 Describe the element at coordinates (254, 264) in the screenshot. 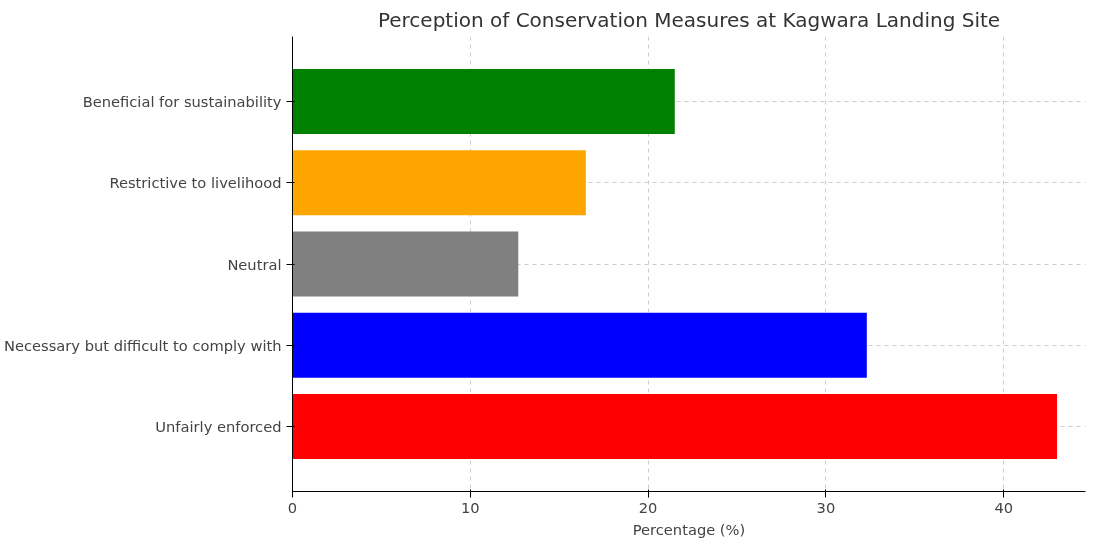

I see `y-tick-label: Neutral` at that location.